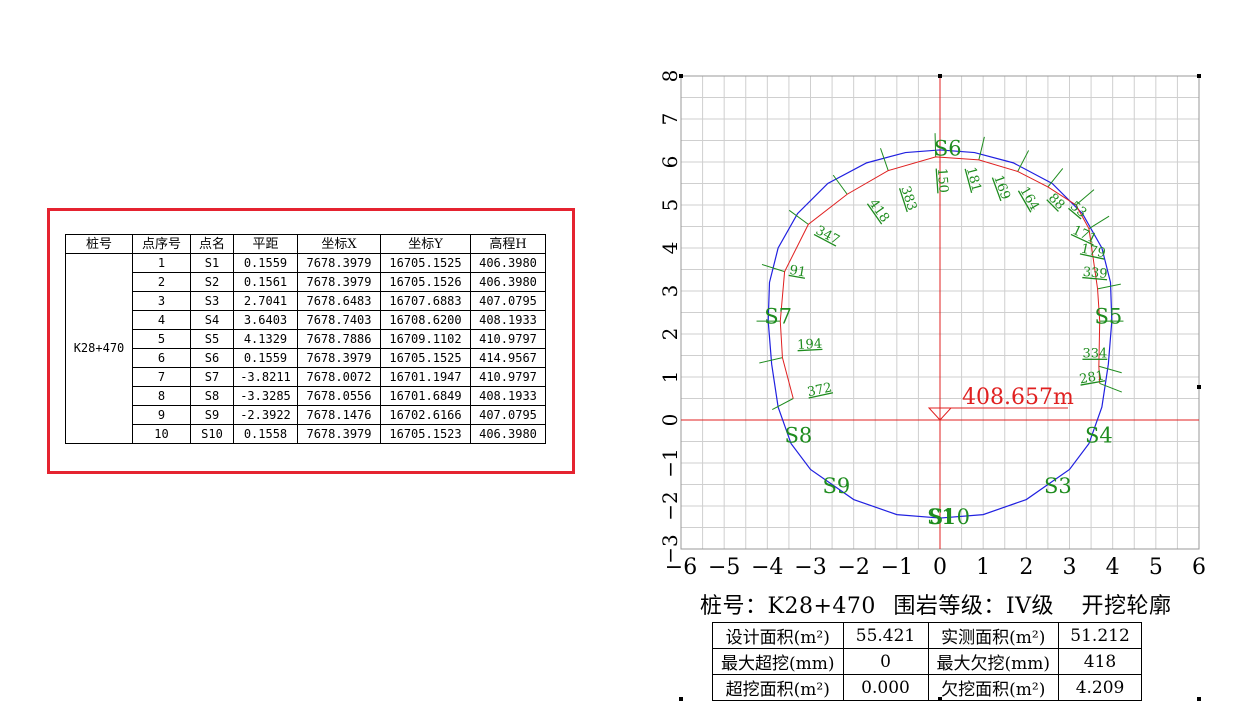  I want to click on deviation-label: 372, so click(819, 390).